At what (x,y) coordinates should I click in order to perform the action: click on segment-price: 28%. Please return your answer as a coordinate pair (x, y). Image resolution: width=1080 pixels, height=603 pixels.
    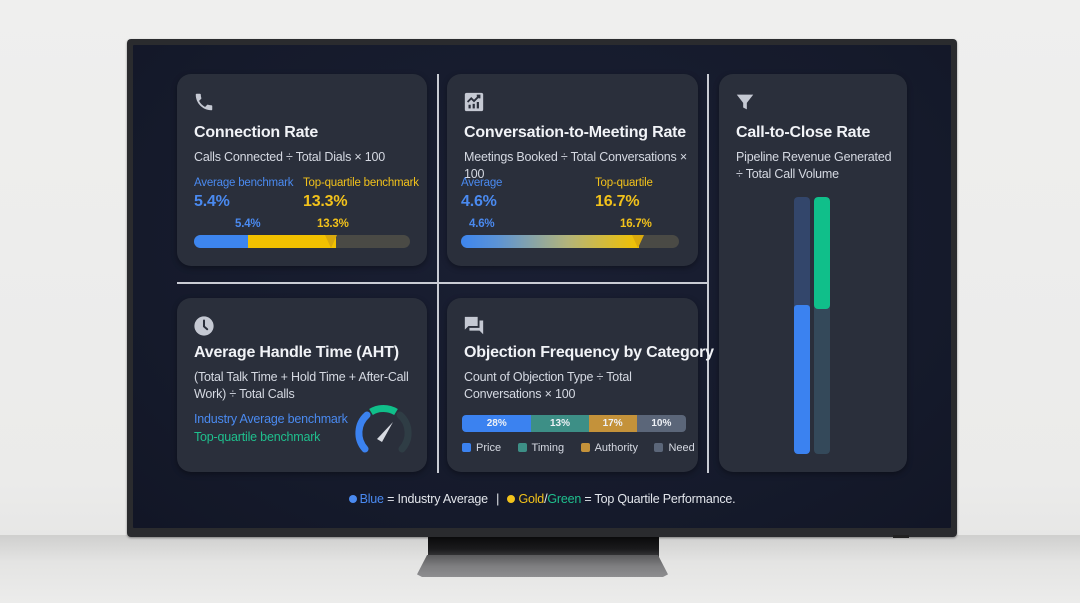
    Looking at the image, I should click on (497, 423).